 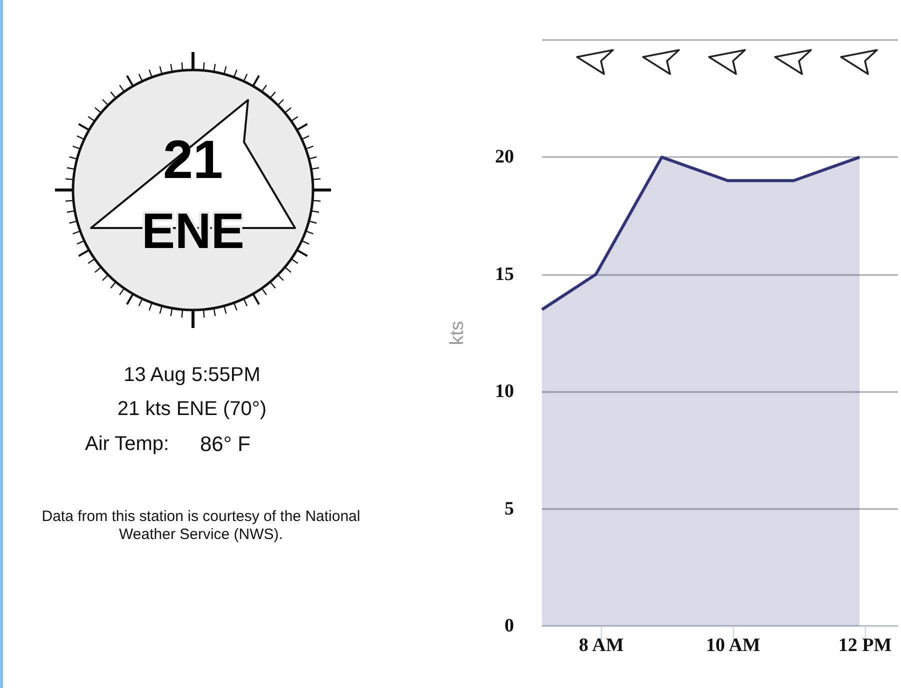 I want to click on y-axis-title: kts, so click(x=457, y=333).